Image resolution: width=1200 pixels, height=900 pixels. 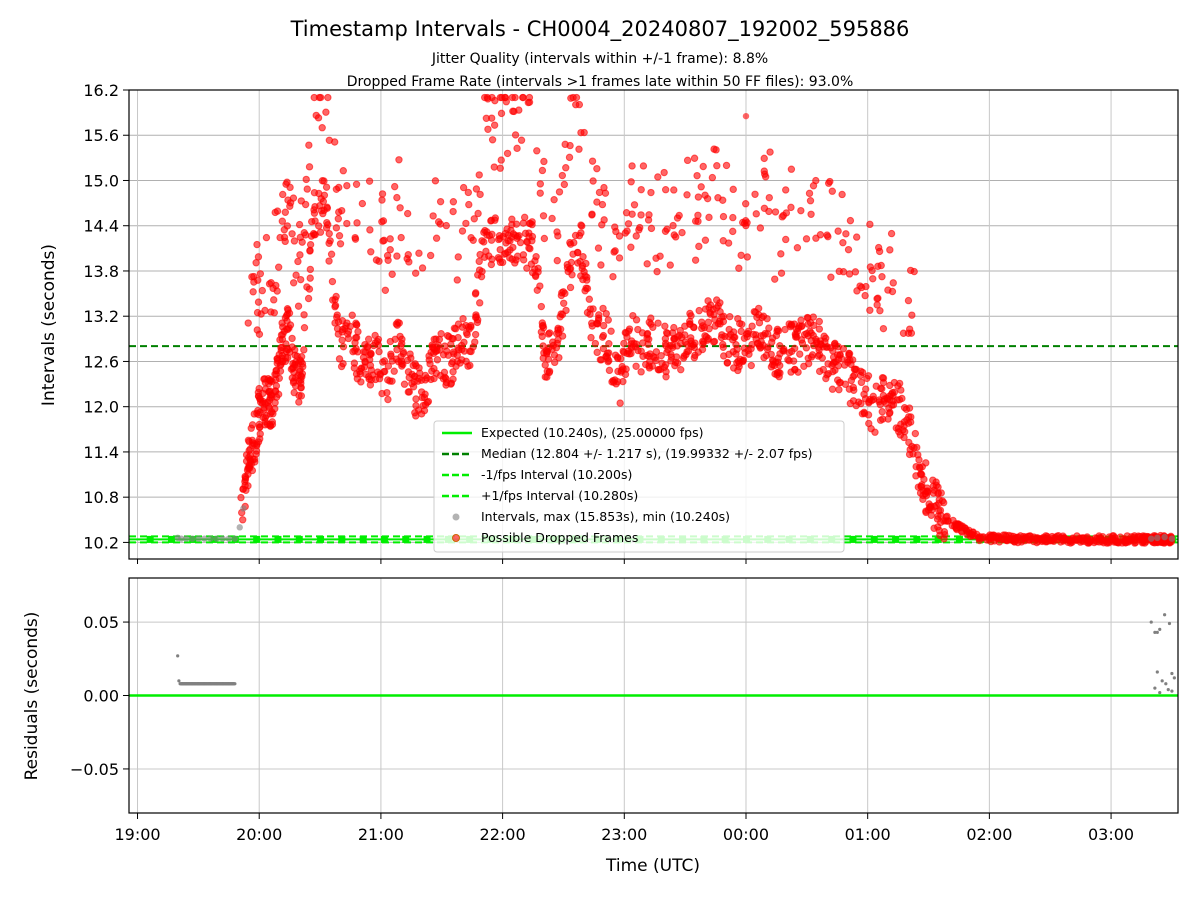 What do you see at coordinates (1111, 834) in the screenshot?
I see `bottom-xtick-label: 03:00` at bounding box center [1111, 834].